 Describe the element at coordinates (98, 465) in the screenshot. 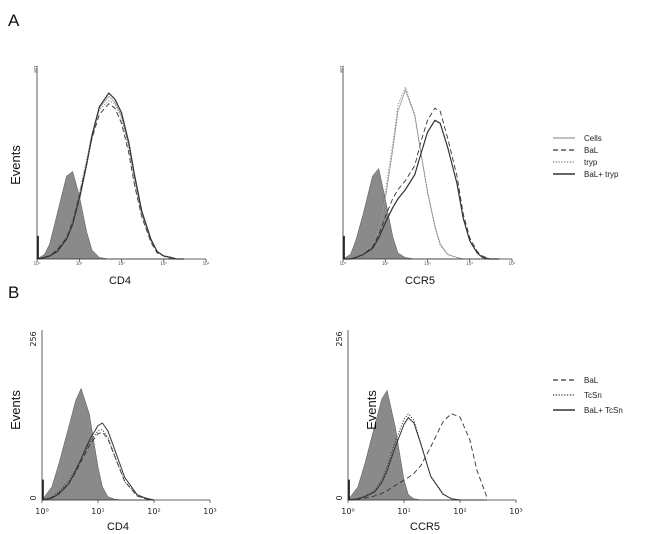

I see `series-tcsn` at that location.